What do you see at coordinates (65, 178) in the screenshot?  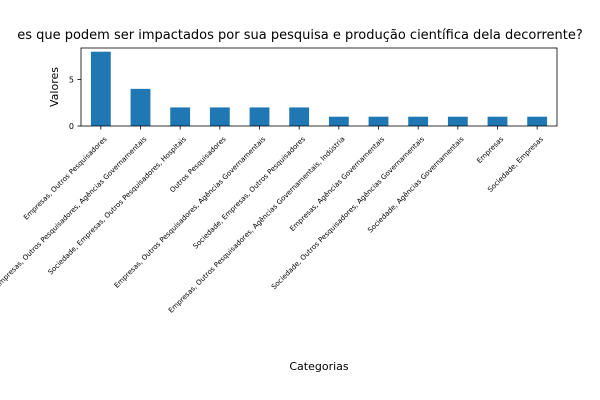 I see `x-tick-label: Empresas, Outros Pesquisadores` at bounding box center [65, 178].